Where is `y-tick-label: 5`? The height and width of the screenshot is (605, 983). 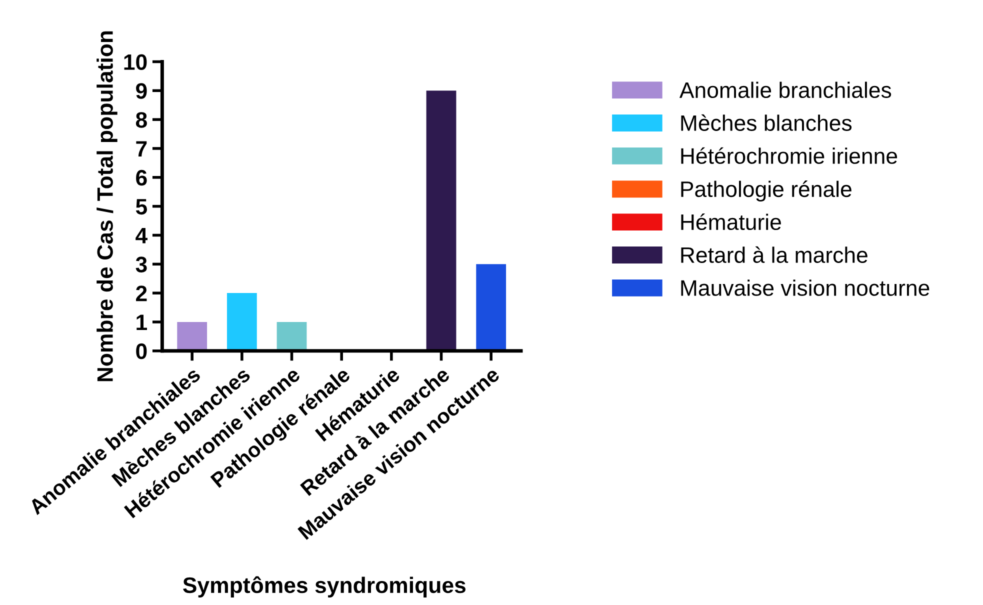
y-tick-label: 5 is located at coordinates (141, 207).